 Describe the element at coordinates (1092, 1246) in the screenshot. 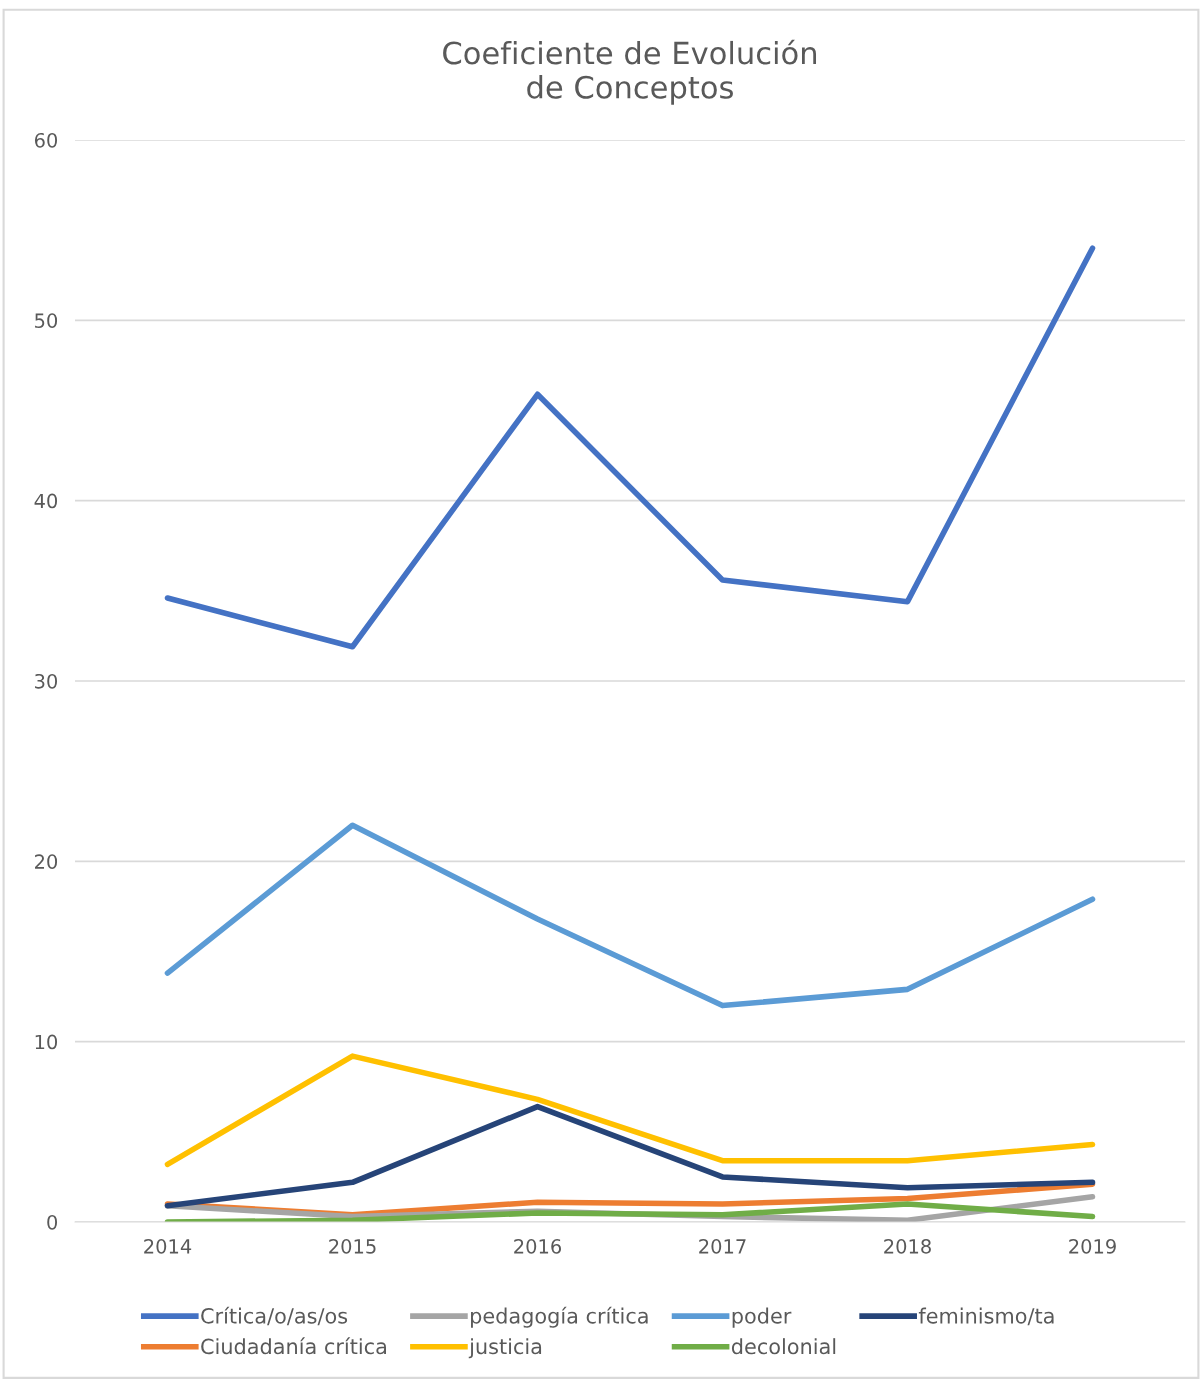

I see `x-tick-label: 2019` at that location.